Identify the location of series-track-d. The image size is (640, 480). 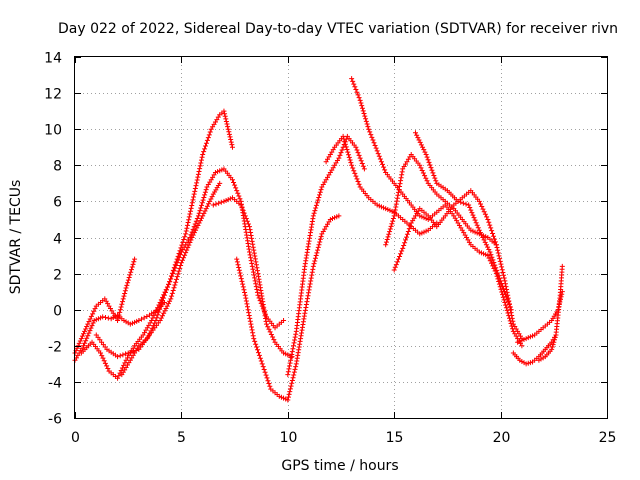
(158, 270).